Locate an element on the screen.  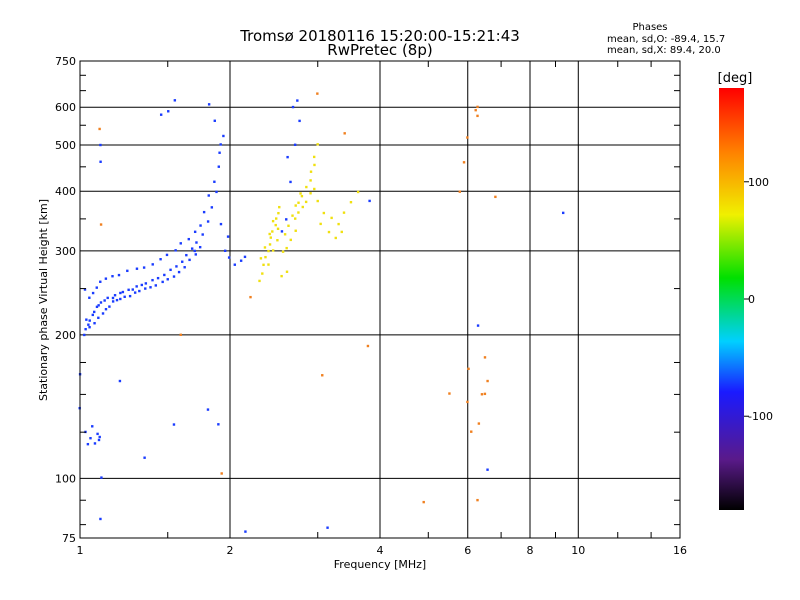
colorbar-ticks: -100 0 100 is located at coordinates (758, 299).